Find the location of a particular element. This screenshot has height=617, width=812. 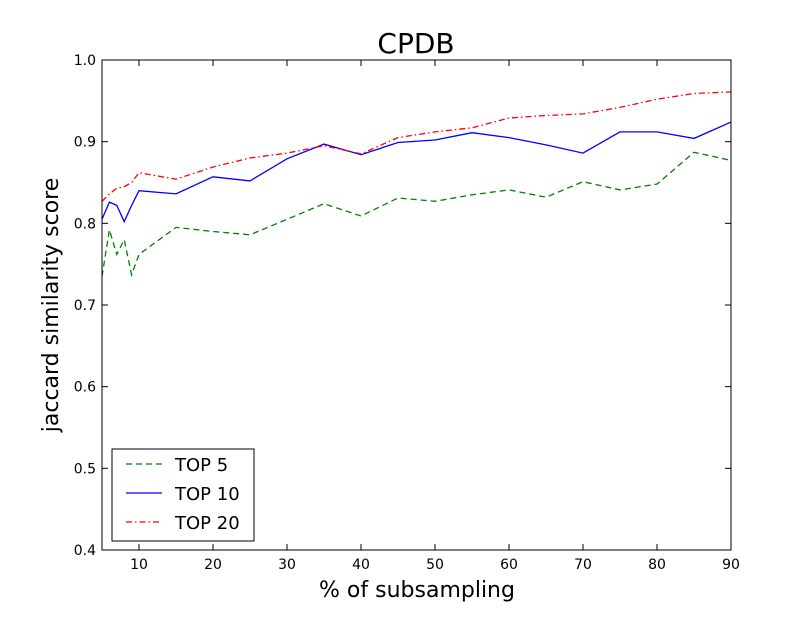

legend-label: TOP 10 is located at coordinates (207, 494).